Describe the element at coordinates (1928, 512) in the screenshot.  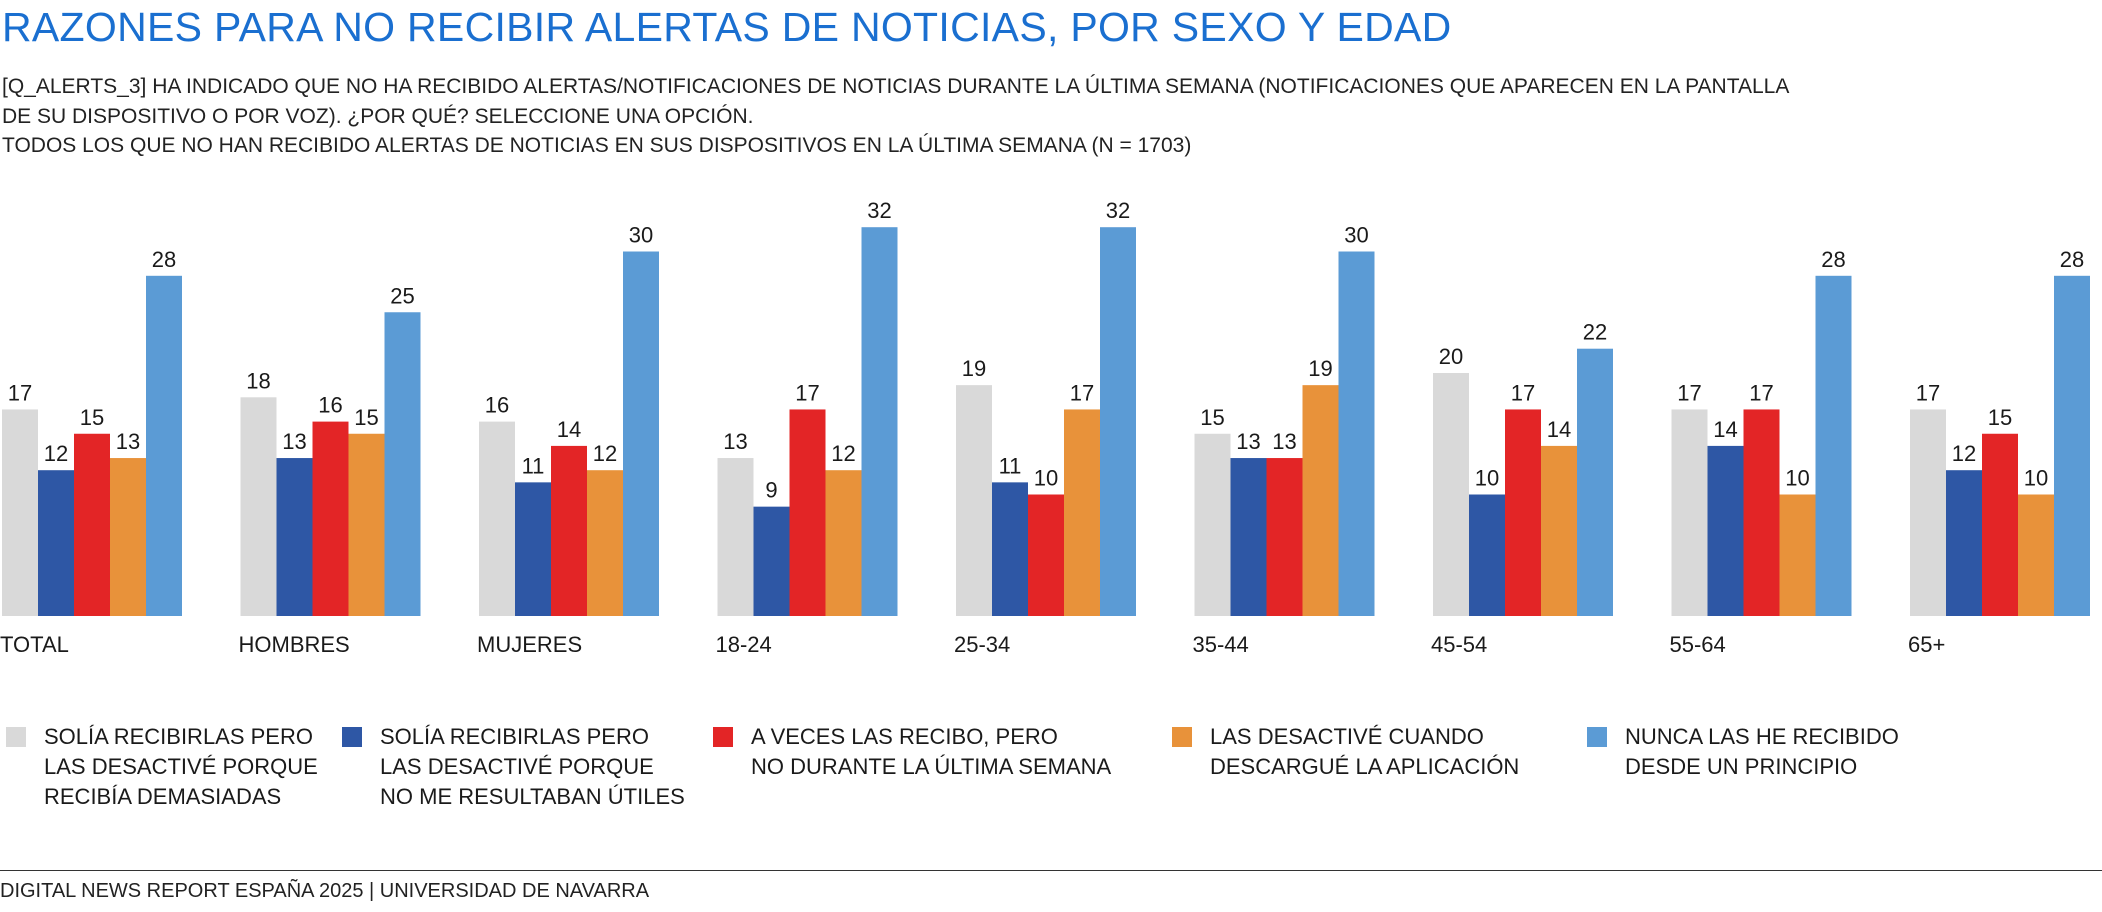
I see `bar-65--series-1` at that location.